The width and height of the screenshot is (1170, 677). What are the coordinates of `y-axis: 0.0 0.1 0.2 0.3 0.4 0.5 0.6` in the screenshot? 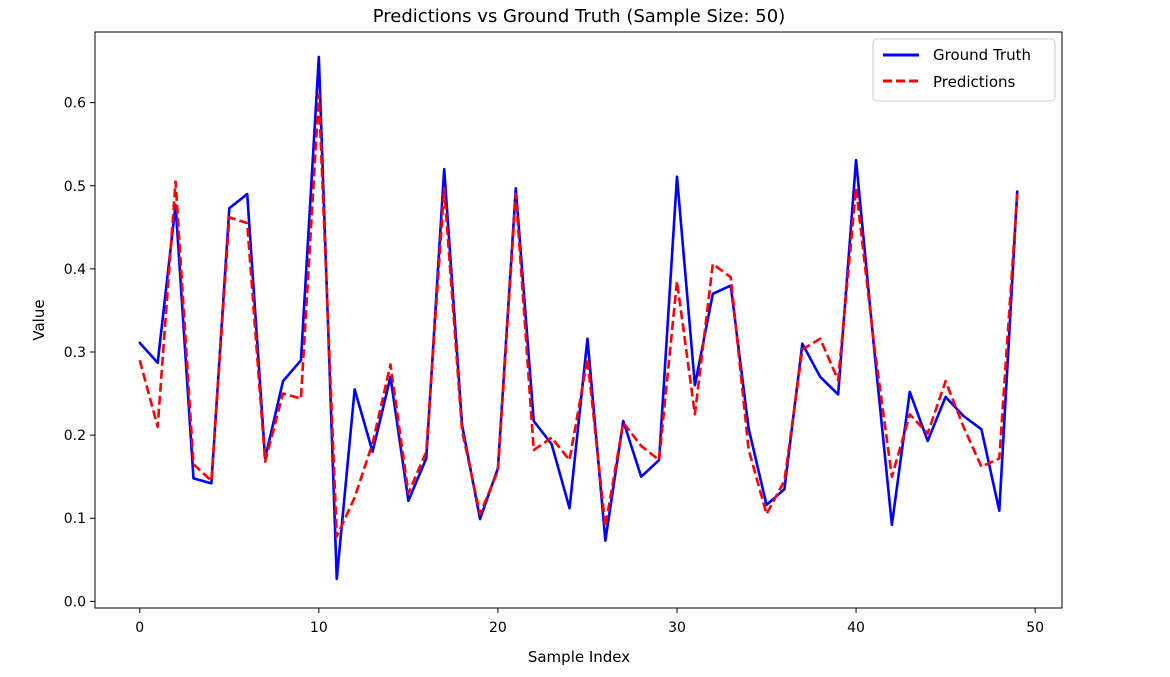 It's located at (79, 353).